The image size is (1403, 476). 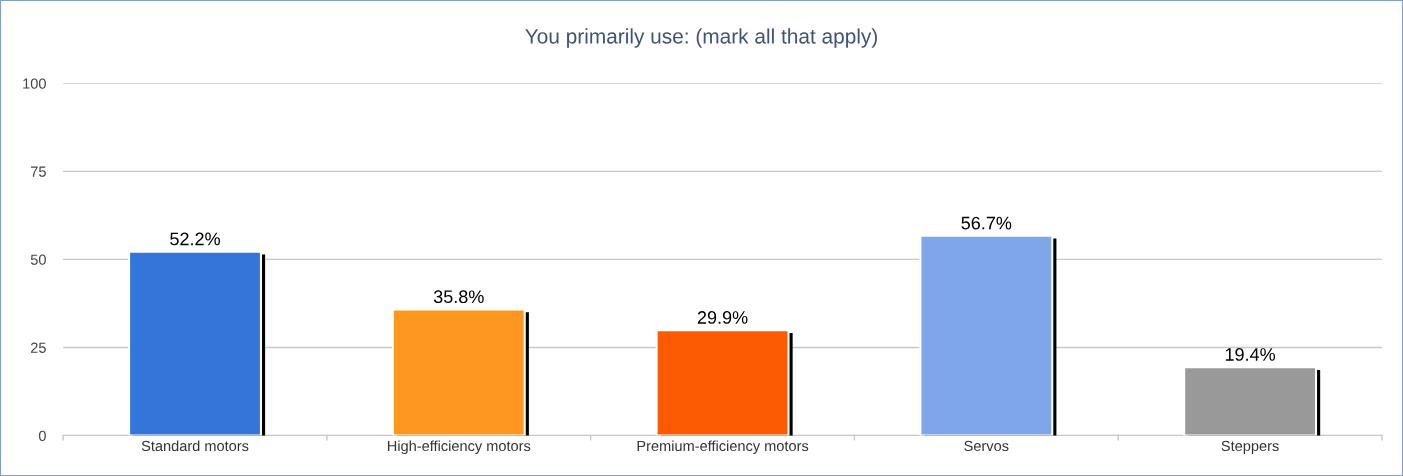 I want to click on x-tick-label: Premium-efficiency motors, so click(x=723, y=447).